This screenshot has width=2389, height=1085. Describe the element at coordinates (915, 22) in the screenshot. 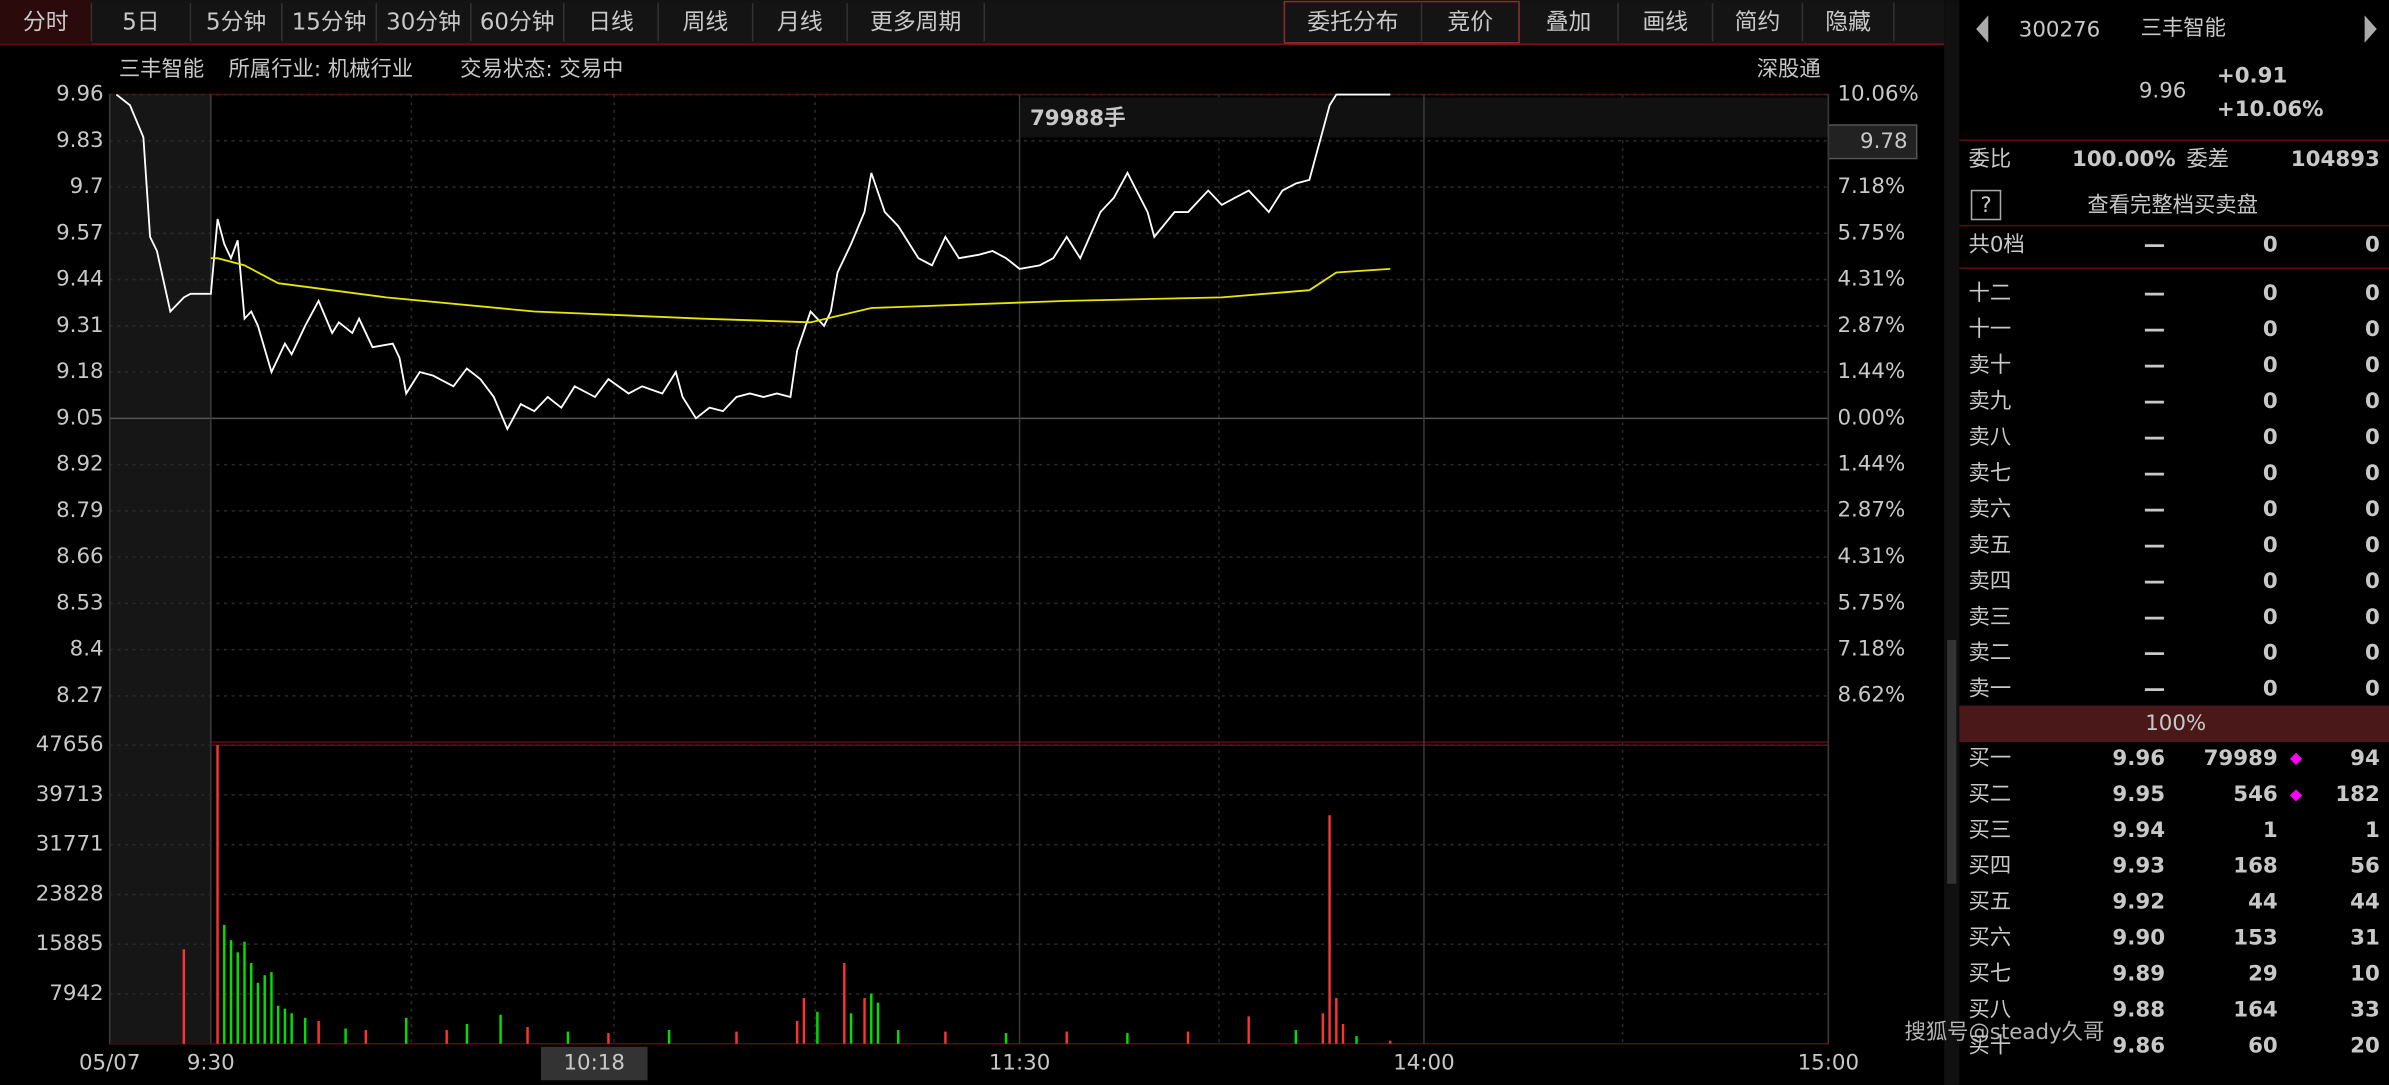

I see `tab: 更多周期` at that location.